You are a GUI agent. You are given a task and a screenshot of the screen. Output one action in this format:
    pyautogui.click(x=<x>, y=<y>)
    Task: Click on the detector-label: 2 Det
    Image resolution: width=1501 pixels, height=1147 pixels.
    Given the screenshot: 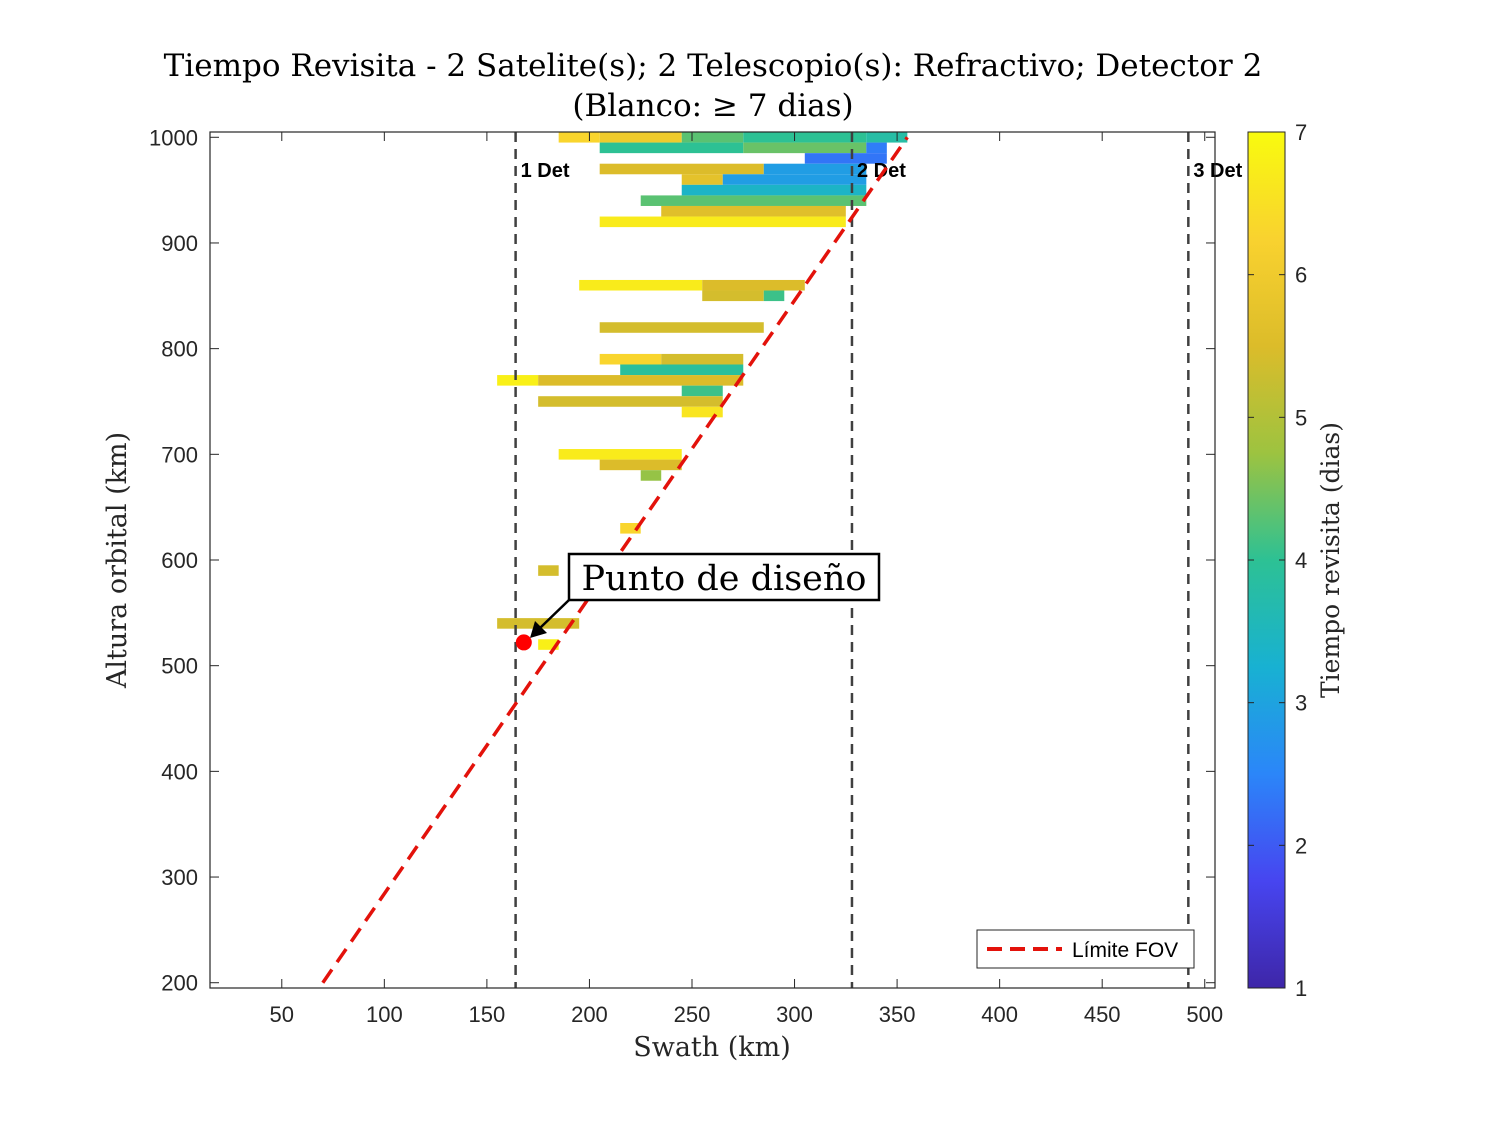 What is the action you would take?
    pyautogui.click(x=881, y=171)
    